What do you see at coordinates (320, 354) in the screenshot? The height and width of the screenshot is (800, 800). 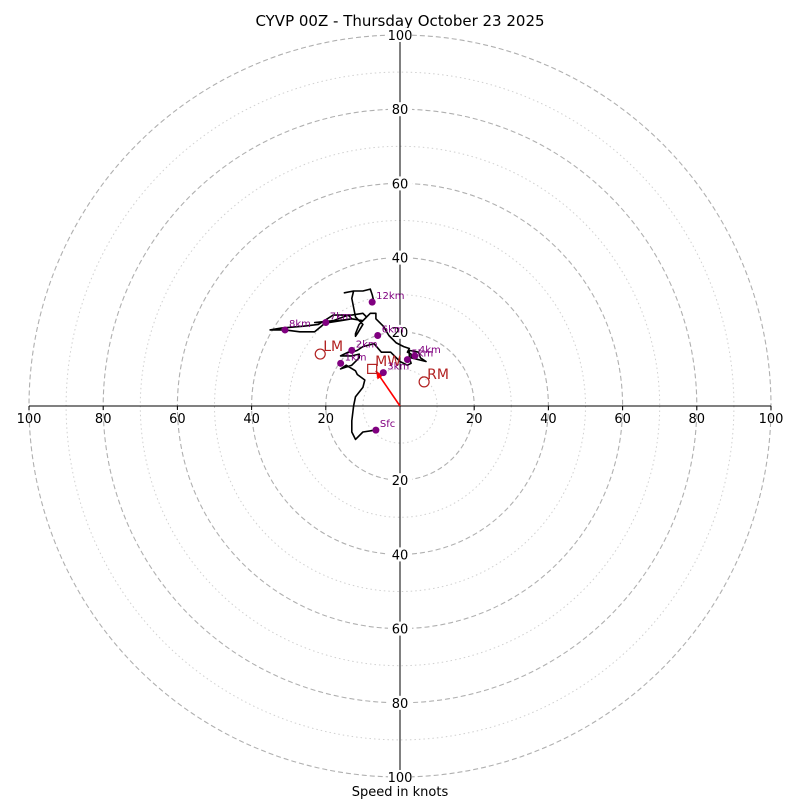 I see `storm-marker-lm` at bounding box center [320, 354].